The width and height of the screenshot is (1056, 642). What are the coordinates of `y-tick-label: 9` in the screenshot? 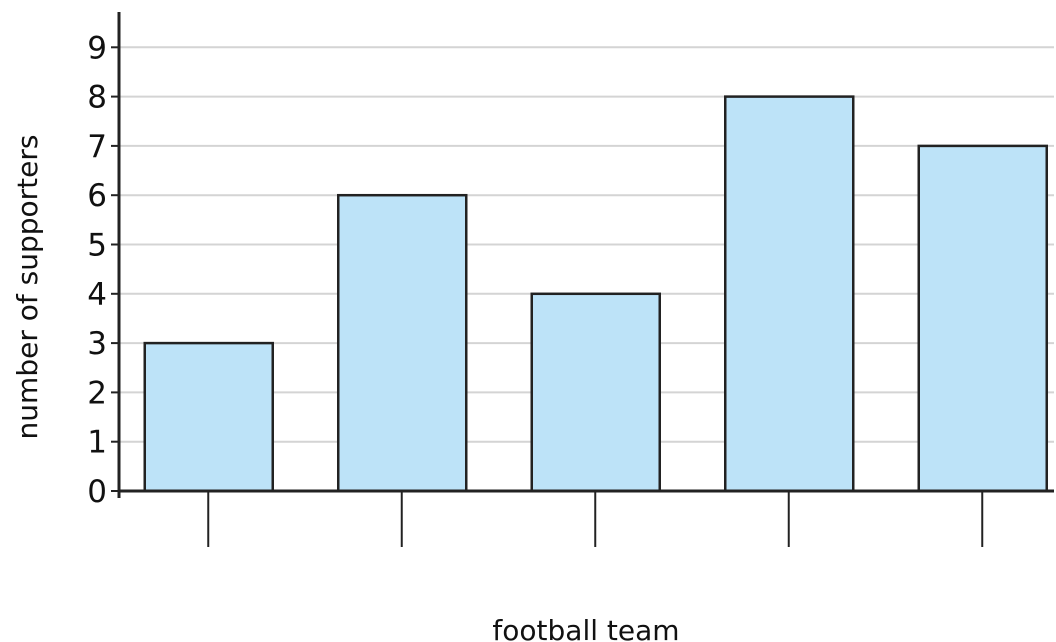 It's located at (97, 48).